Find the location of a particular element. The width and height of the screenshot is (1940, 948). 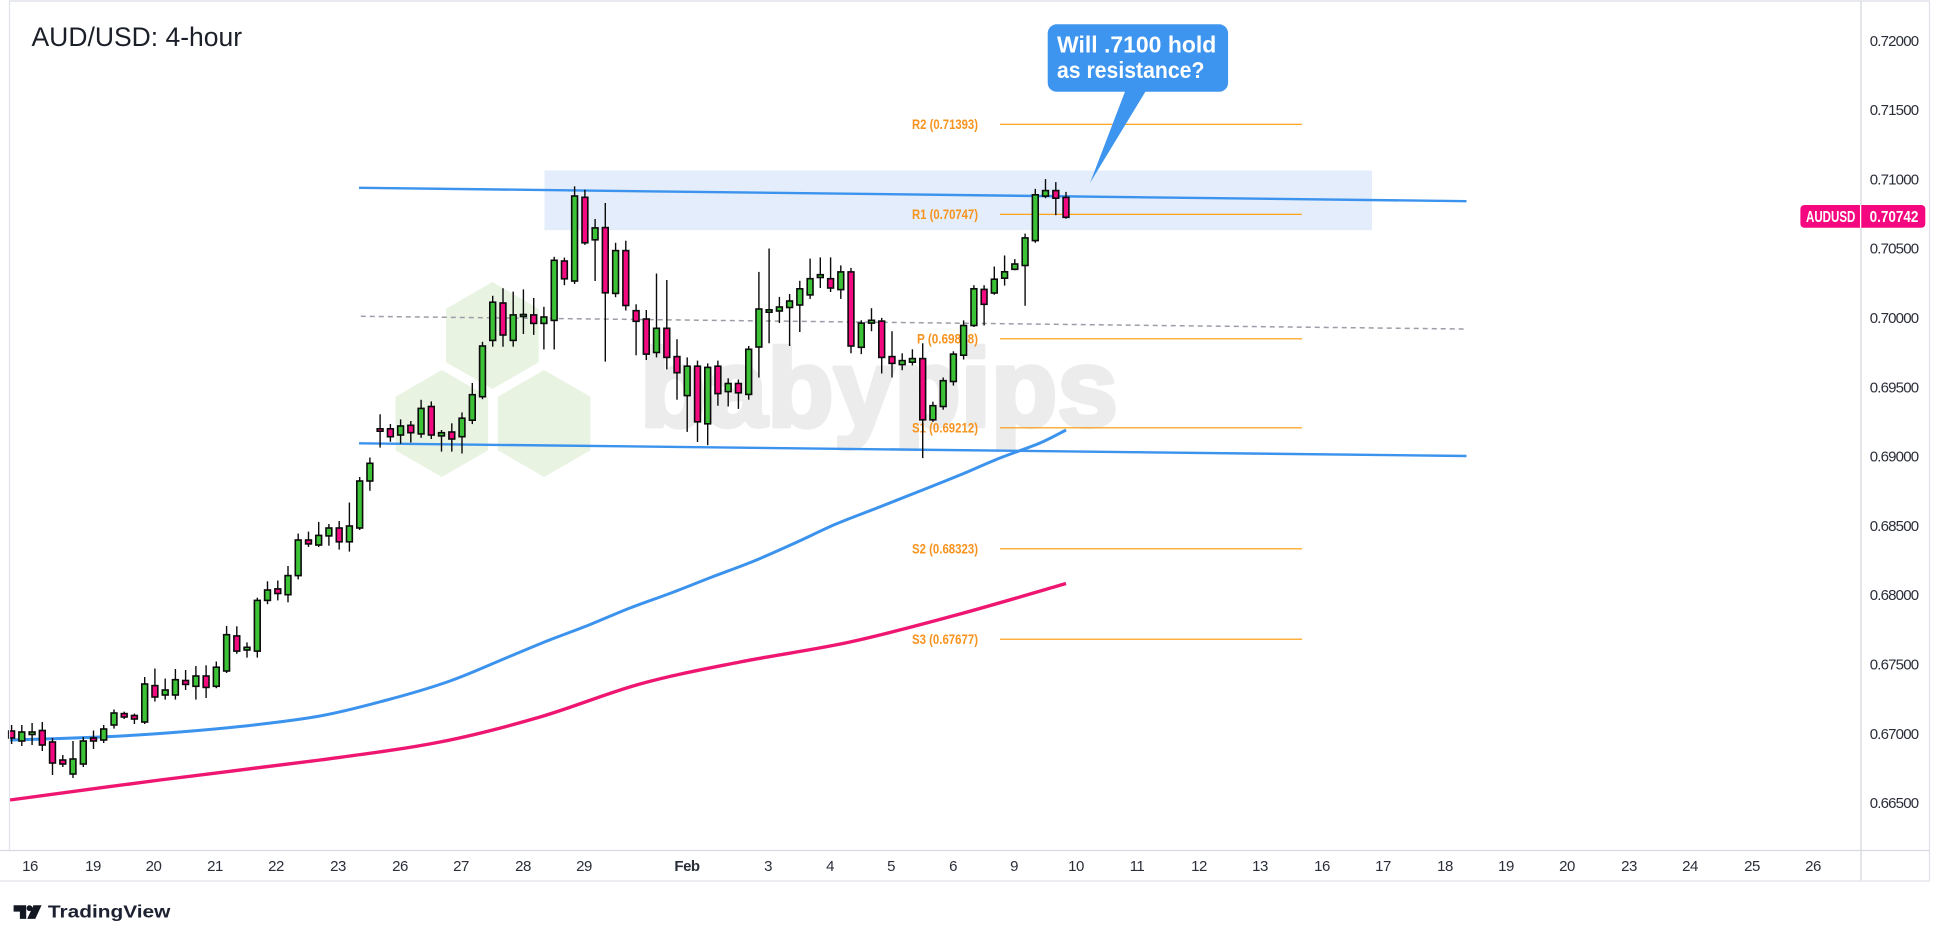

svg-text: 0.71500 is located at coordinates (1894, 110).